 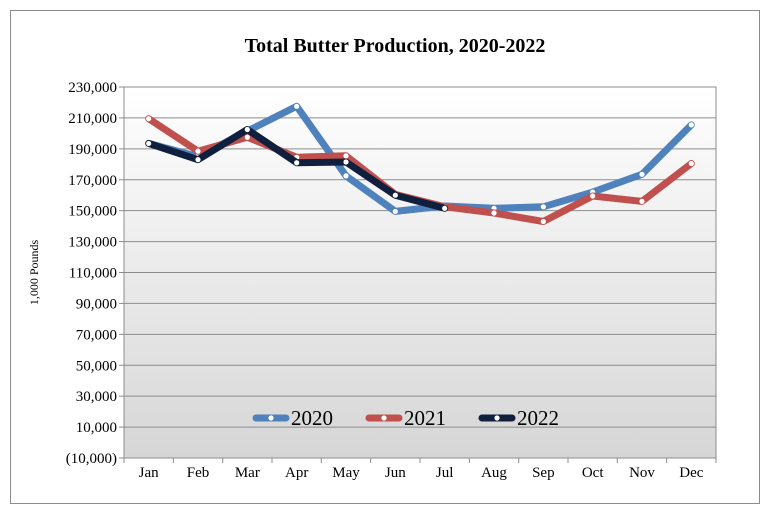 What do you see at coordinates (296, 473) in the screenshot?
I see `x-tick-label: Apr` at bounding box center [296, 473].